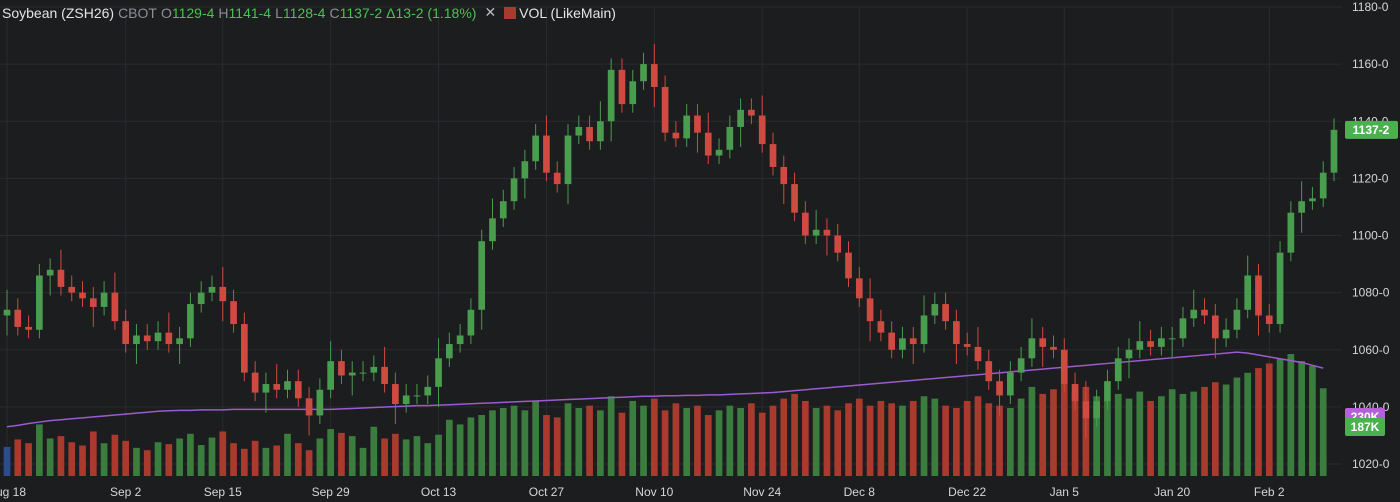 This screenshot has width=1400, height=502. I want to click on time-tick-label: Jan 5, so click(1065, 492).